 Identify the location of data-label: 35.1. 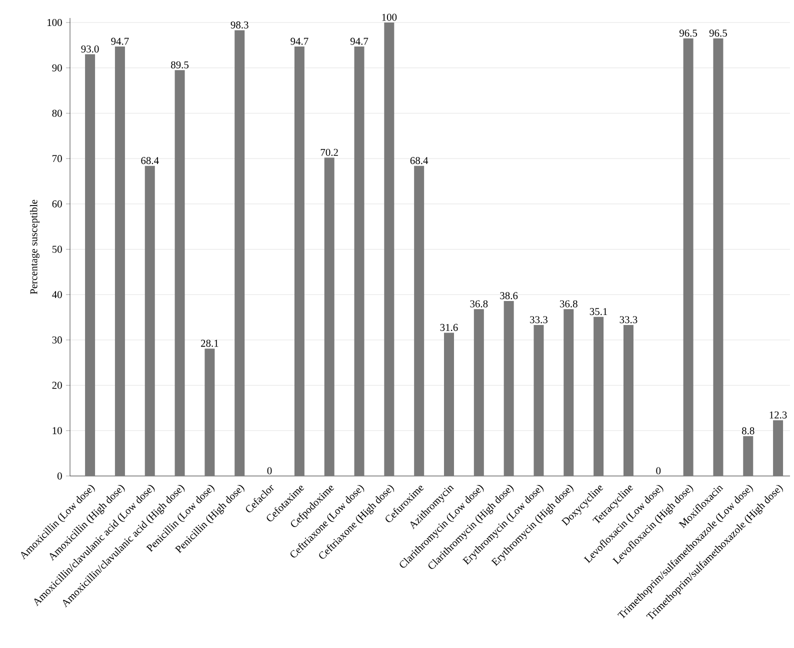
(599, 312).